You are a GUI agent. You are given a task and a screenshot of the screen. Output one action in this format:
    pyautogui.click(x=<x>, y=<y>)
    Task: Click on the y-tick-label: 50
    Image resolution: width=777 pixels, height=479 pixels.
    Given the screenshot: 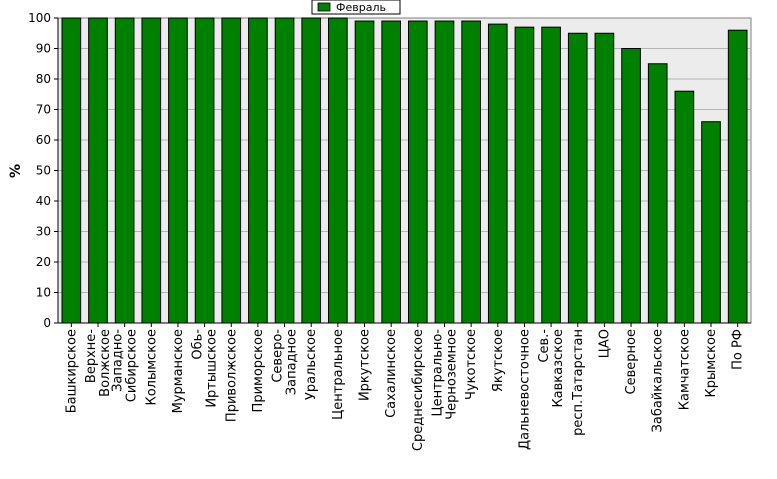 What is the action you would take?
    pyautogui.click(x=43, y=171)
    